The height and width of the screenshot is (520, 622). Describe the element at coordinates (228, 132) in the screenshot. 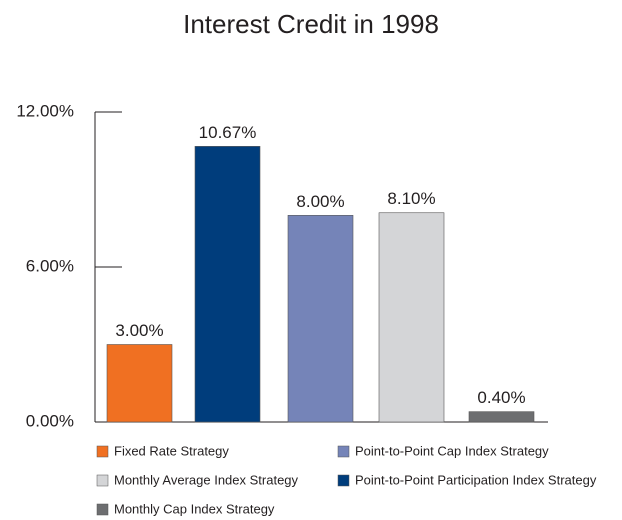

I see `data-label: 10.67%` at that location.